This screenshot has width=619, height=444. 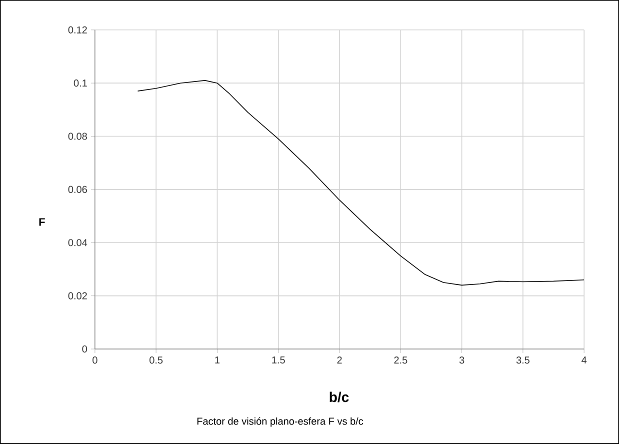 I want to click on x-tick-label: 2, so click(x=339, y=360).